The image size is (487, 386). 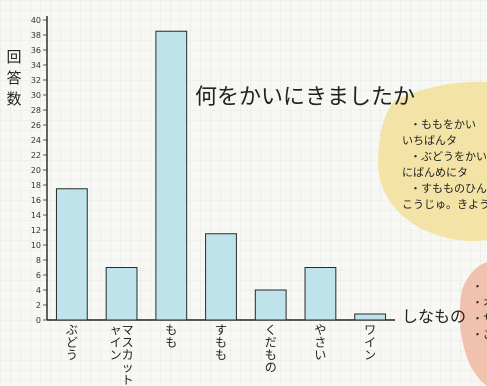 I want to click on y-tick-label: 32, so click(x=36, y=80).